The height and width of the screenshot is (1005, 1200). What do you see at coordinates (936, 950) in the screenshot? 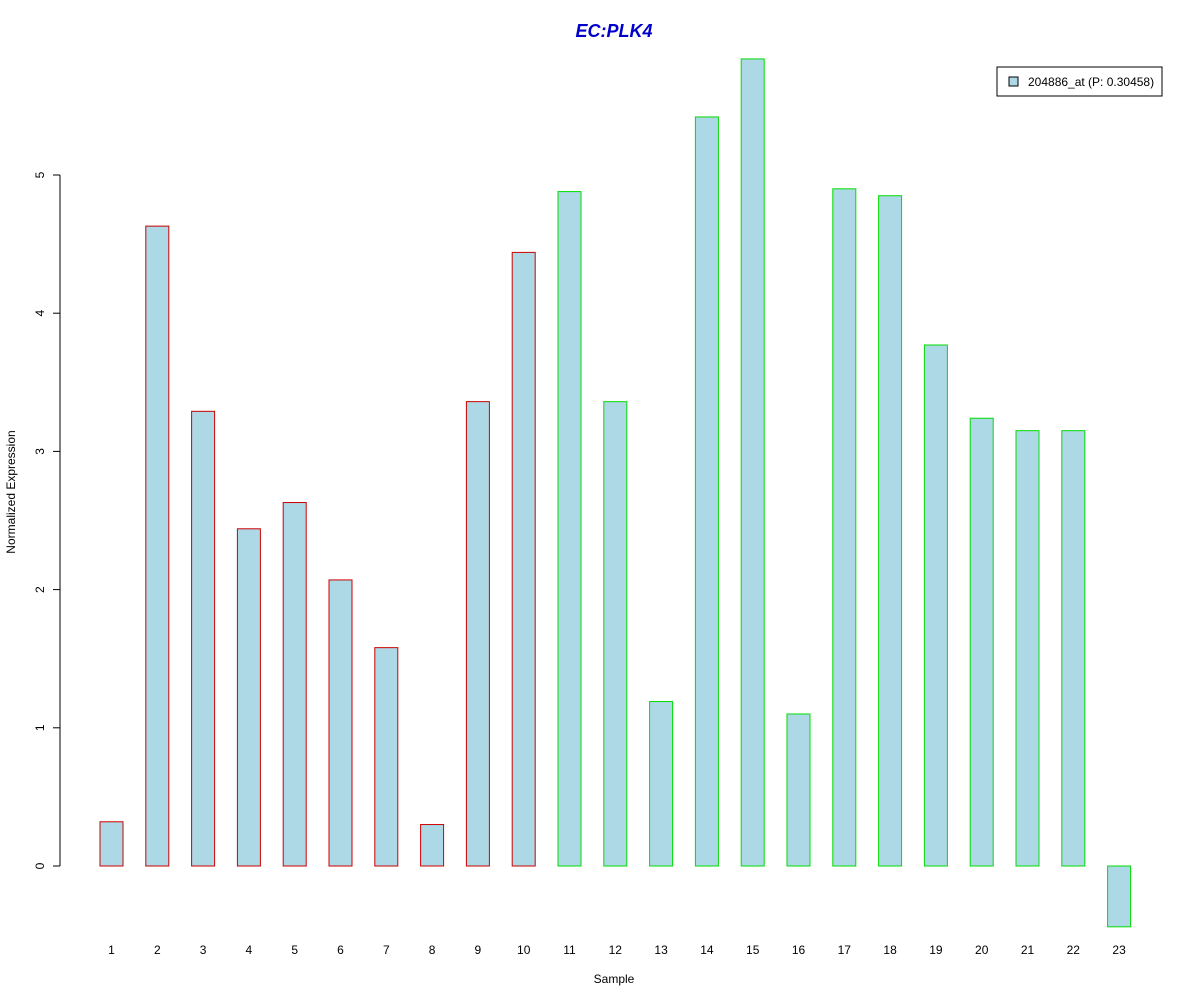
I see `x-tick-label: 19` at bounding box center [936, 950].